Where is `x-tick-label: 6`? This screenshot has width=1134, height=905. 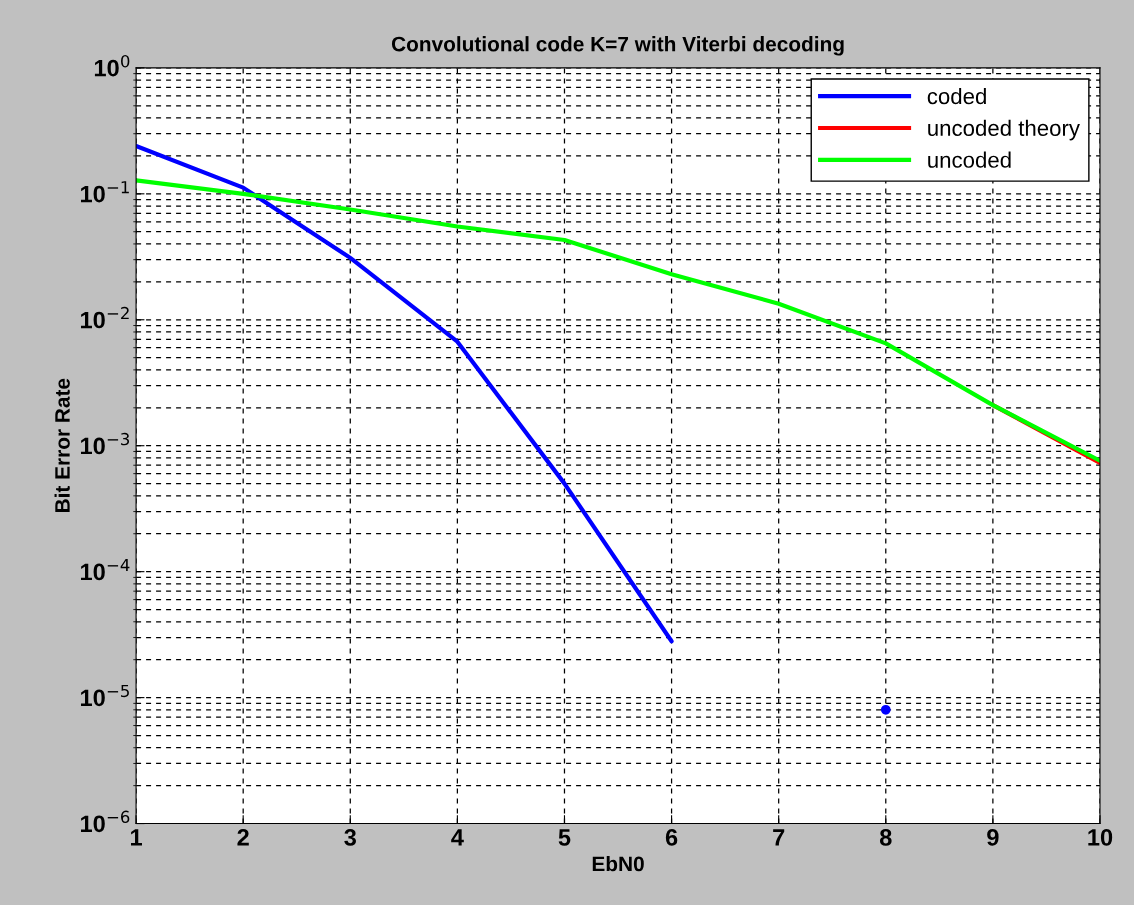
x-tick-label: 6 is located at coordinates (671, 837).